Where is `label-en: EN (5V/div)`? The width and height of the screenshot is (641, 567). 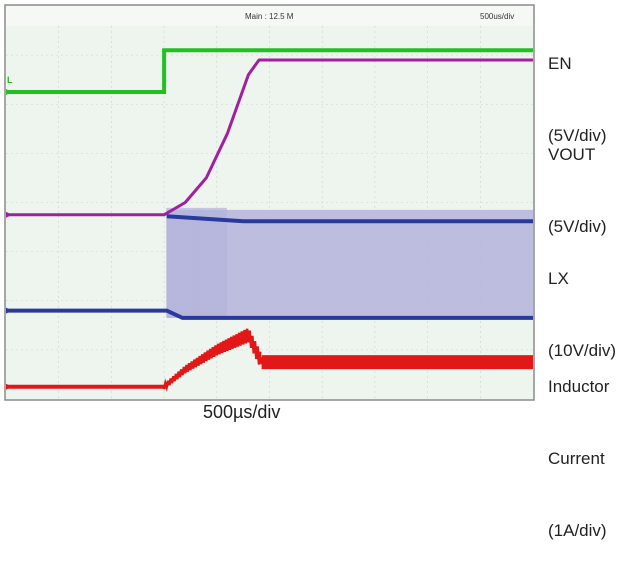
label-en: EN (5V/div) is located at coordinates (577, 88).